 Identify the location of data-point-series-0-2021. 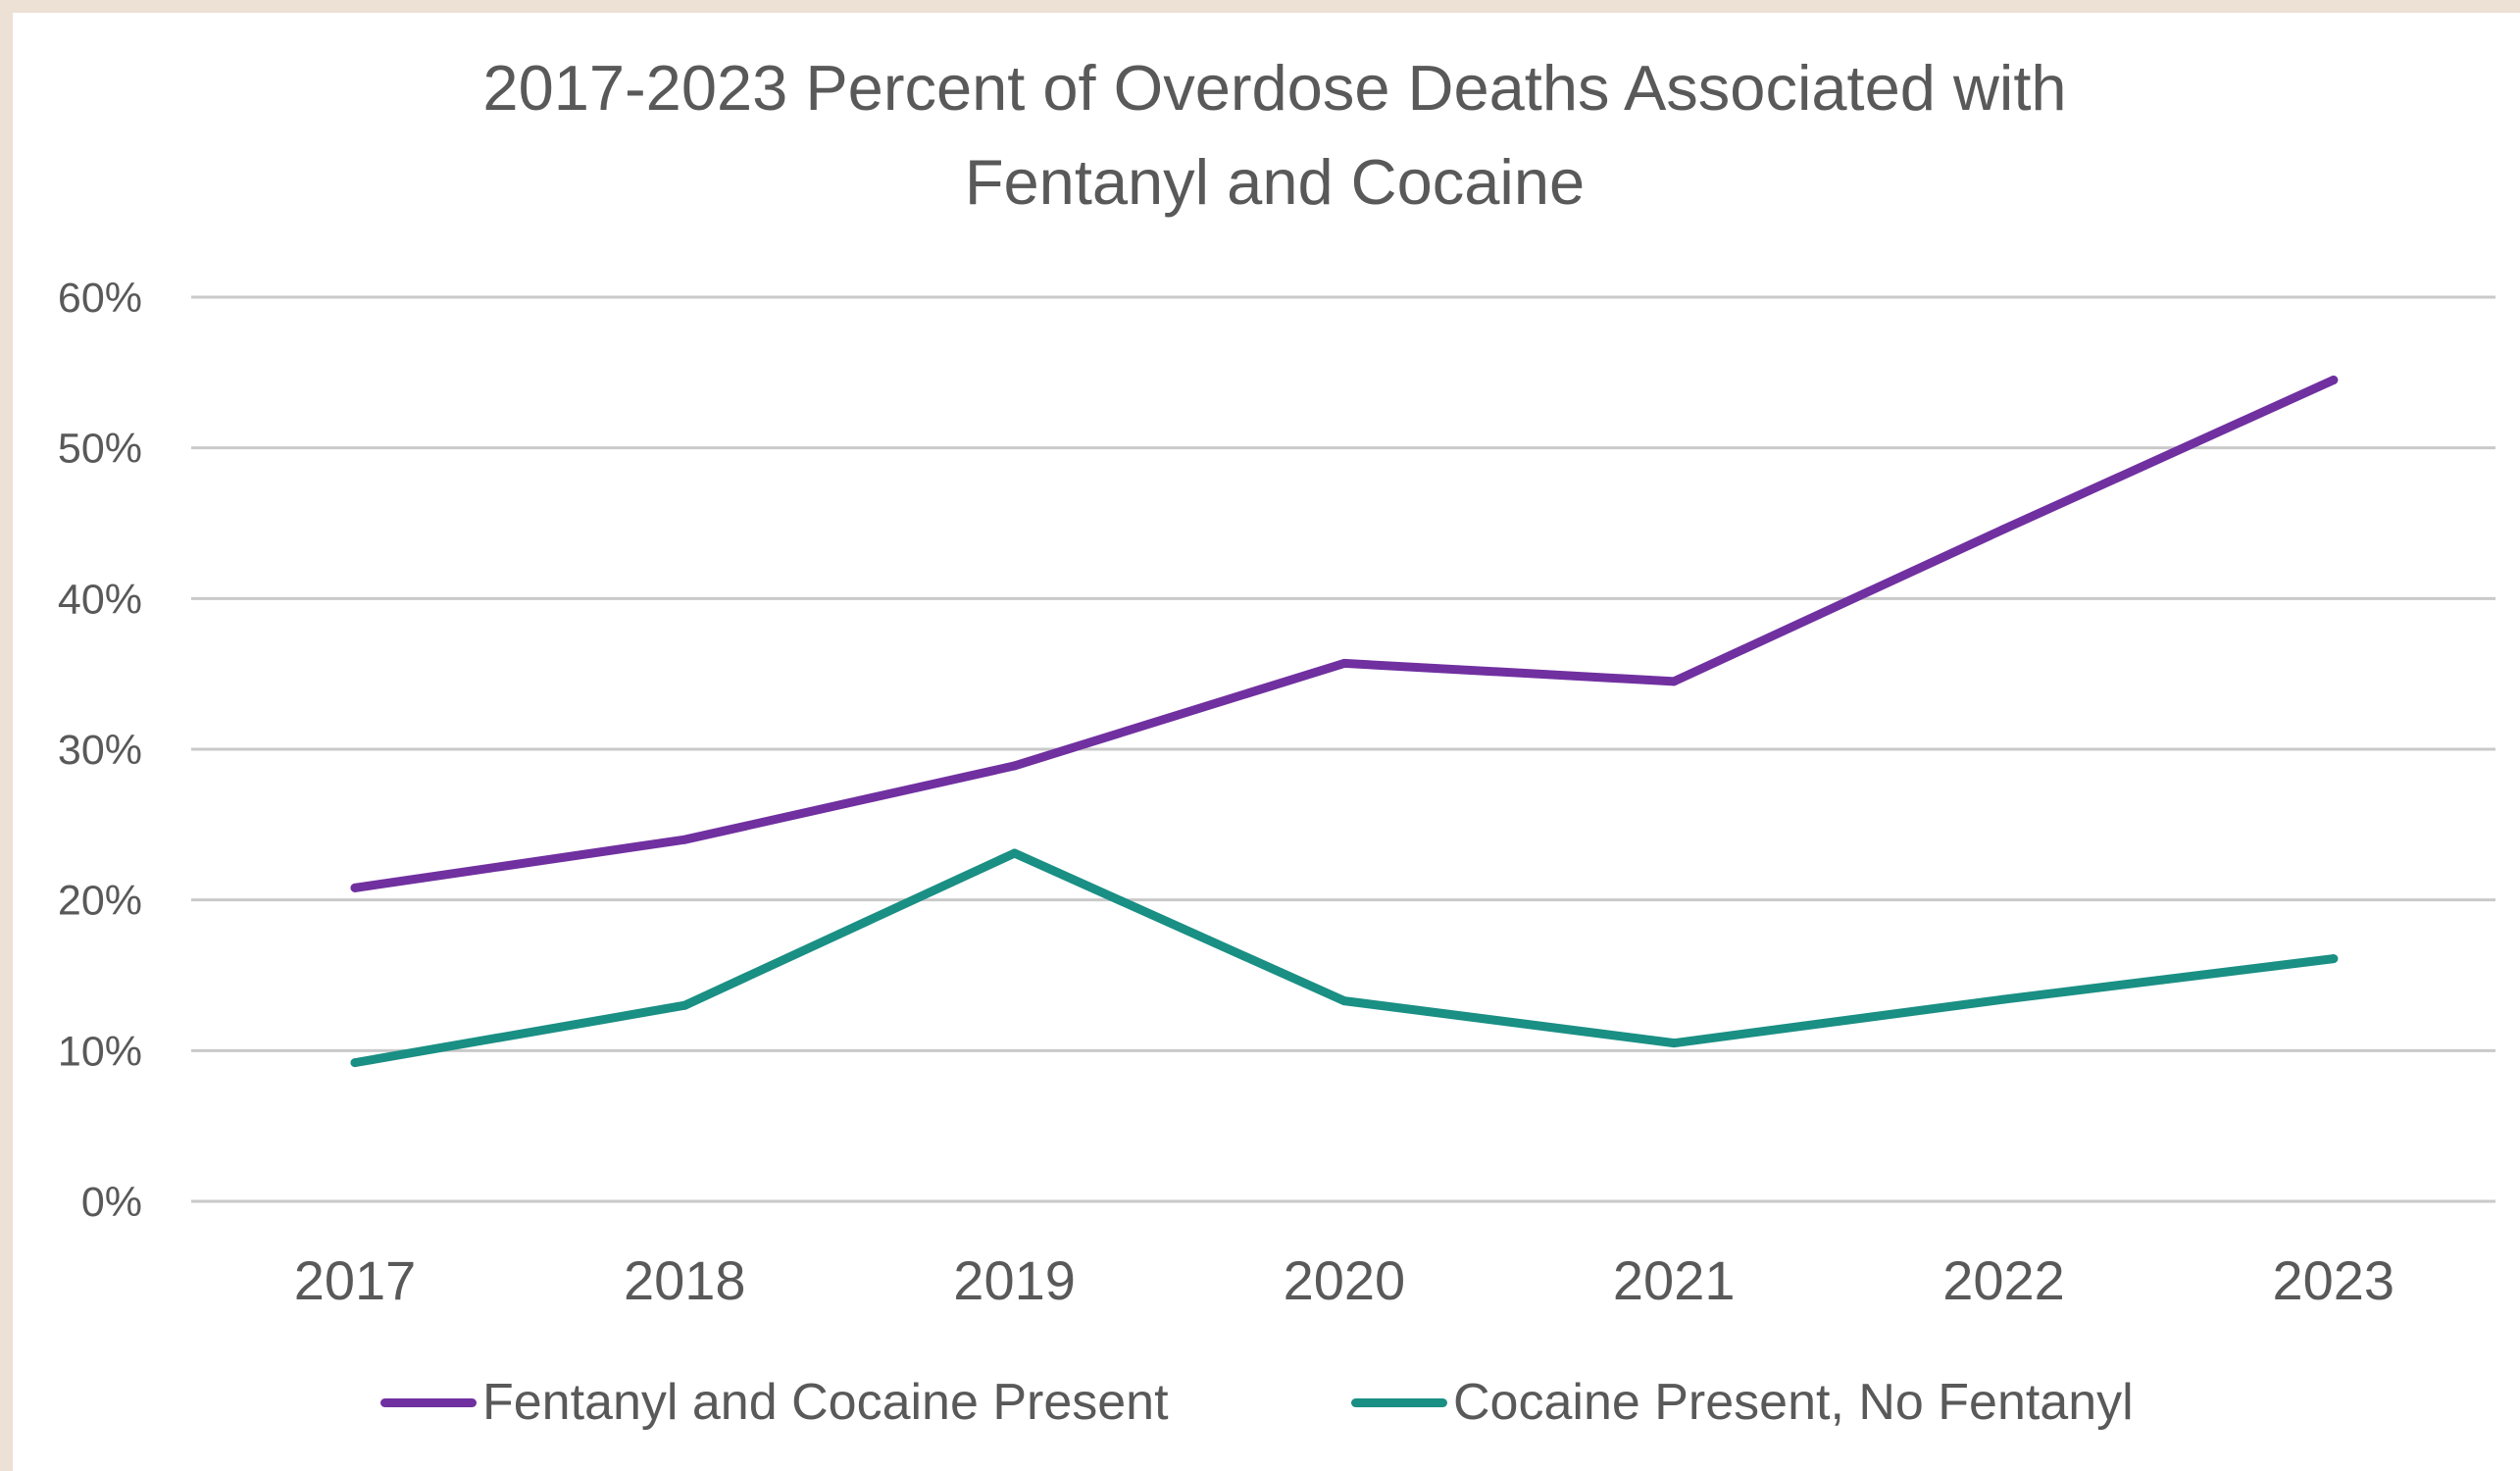
(1674, 682).